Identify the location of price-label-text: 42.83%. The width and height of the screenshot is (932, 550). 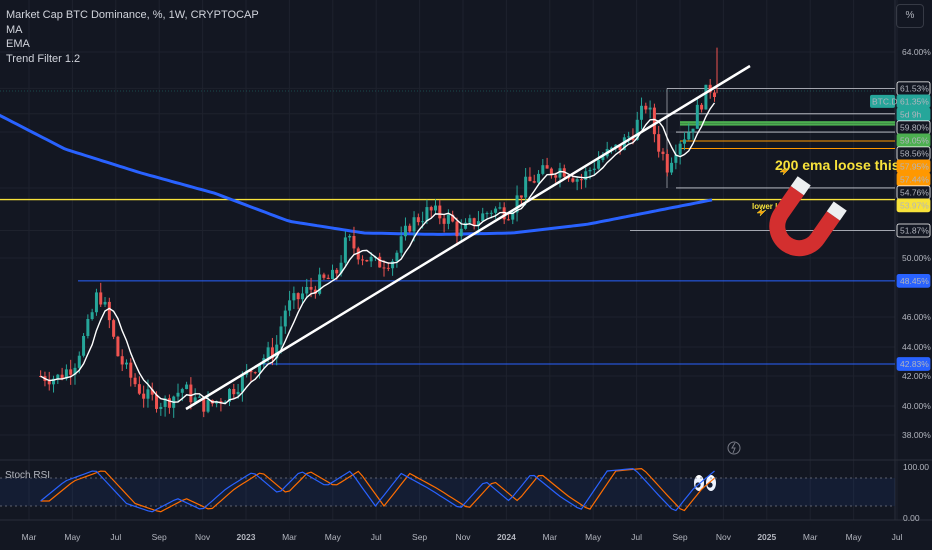
(914, 364).